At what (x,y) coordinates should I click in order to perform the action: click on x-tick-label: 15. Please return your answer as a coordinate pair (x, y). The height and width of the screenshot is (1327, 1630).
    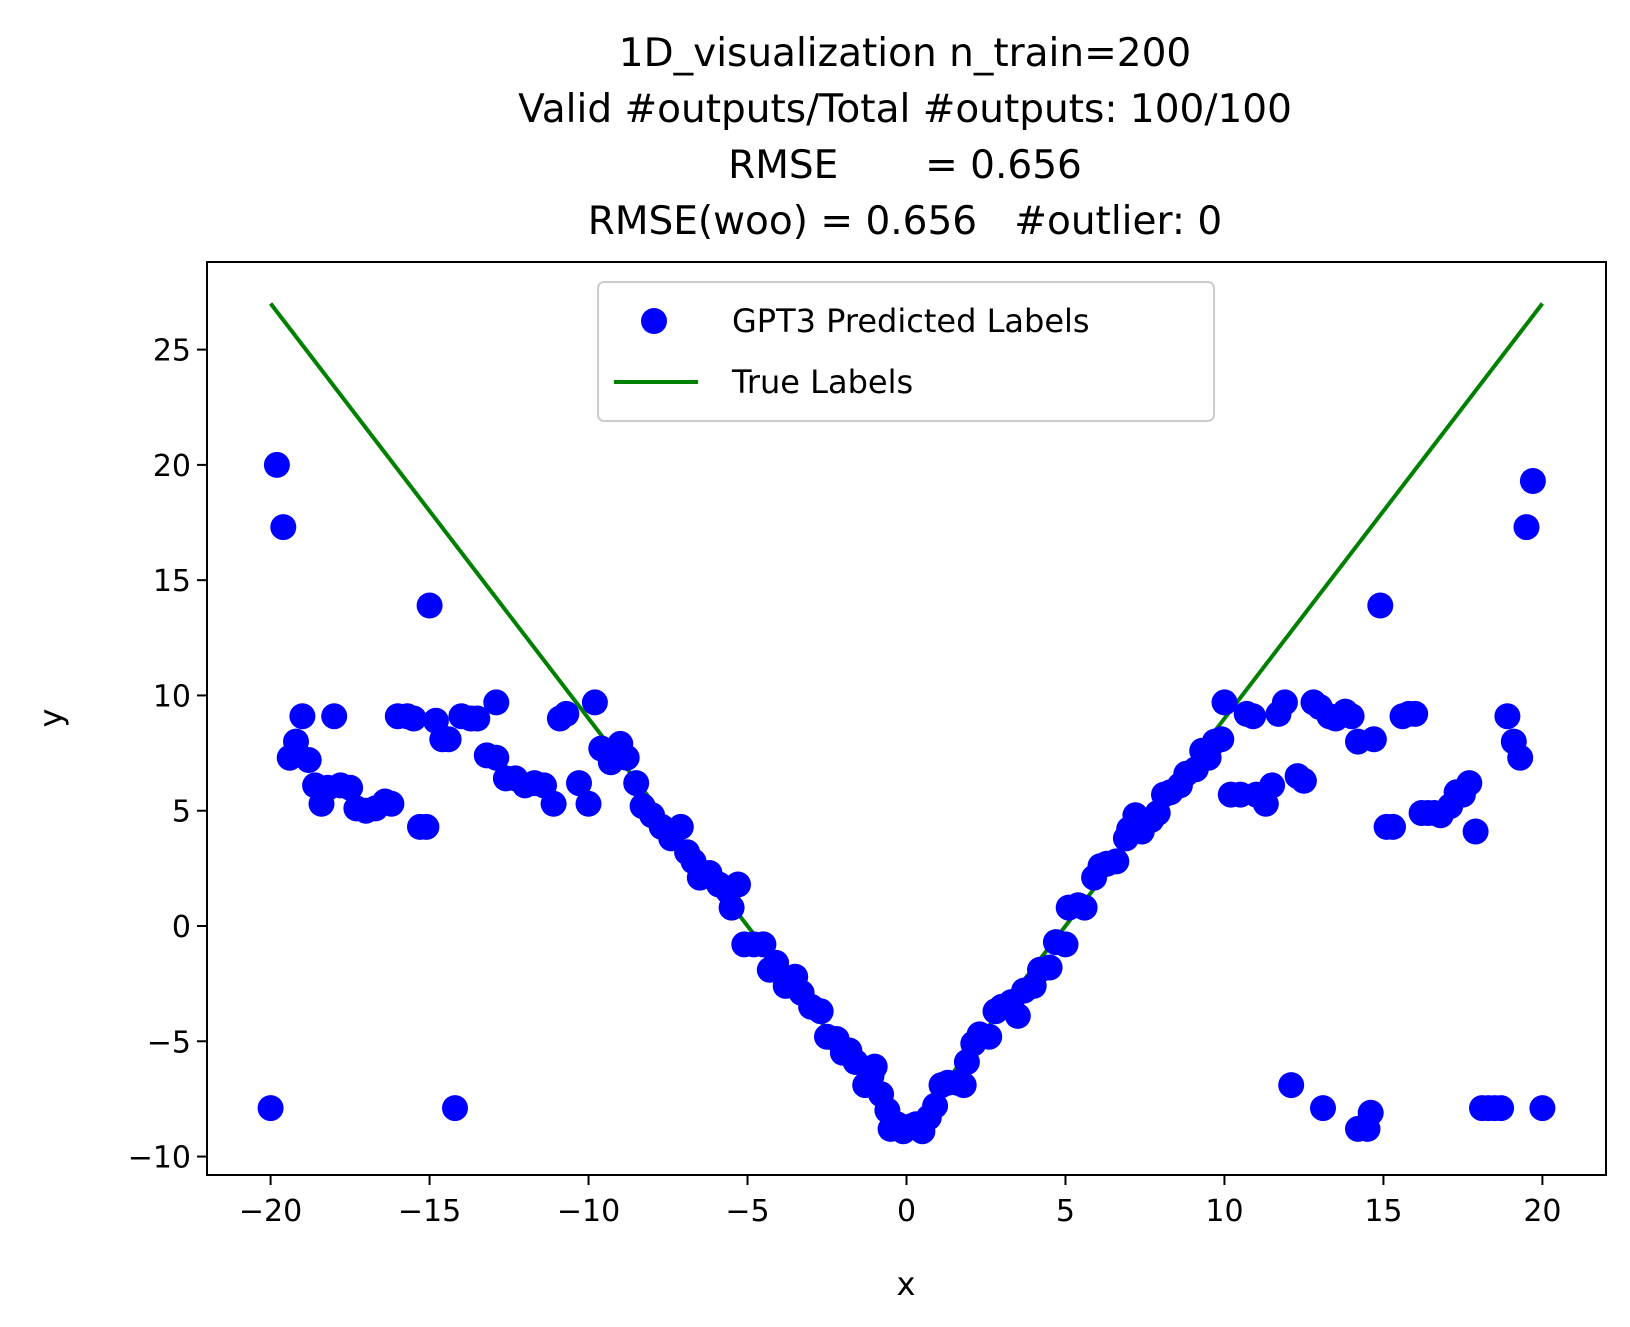
    Looking at the image, I should click on (1383, 1211).